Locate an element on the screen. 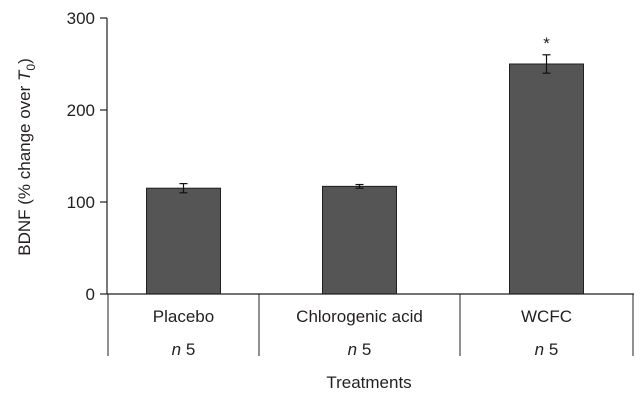 This screenshot has height=397, width=642. x-axis: Placebo n 5 Chlorogenic acid n 5 WCFC n 5 is located at coordinates (370, 326).